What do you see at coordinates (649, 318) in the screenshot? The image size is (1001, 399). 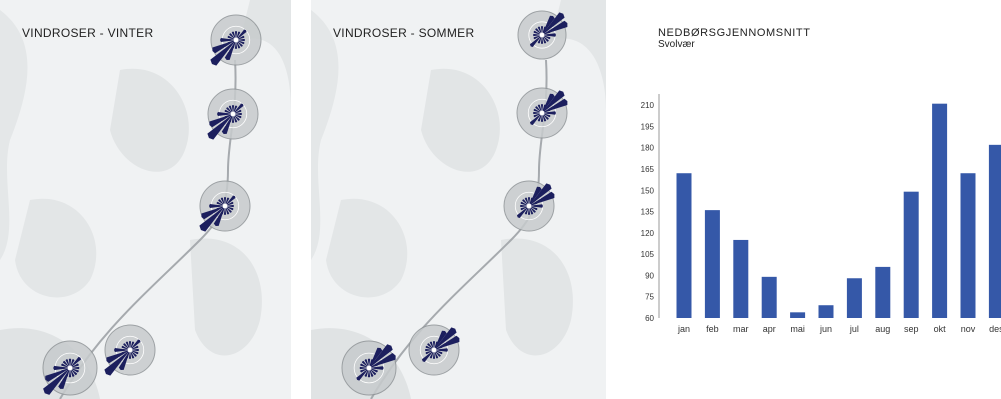 I see `y-tick-label: 60` at bounding box center [649, 318].